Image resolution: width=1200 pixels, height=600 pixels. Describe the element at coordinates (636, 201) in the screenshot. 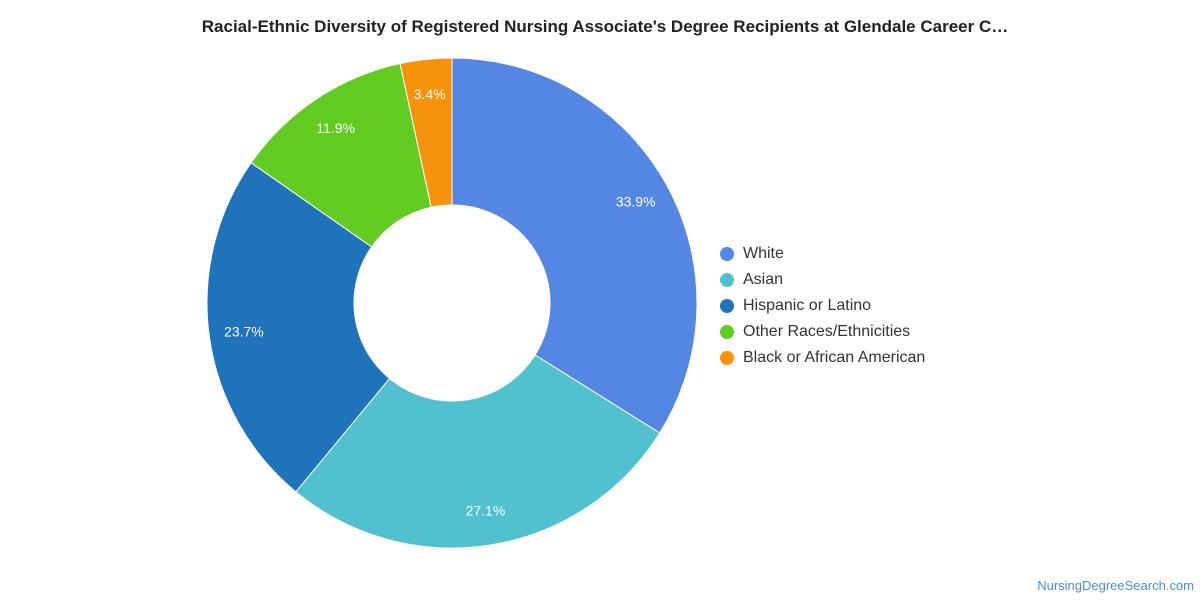

I see `slice-label-white: 33.9%` at that location.